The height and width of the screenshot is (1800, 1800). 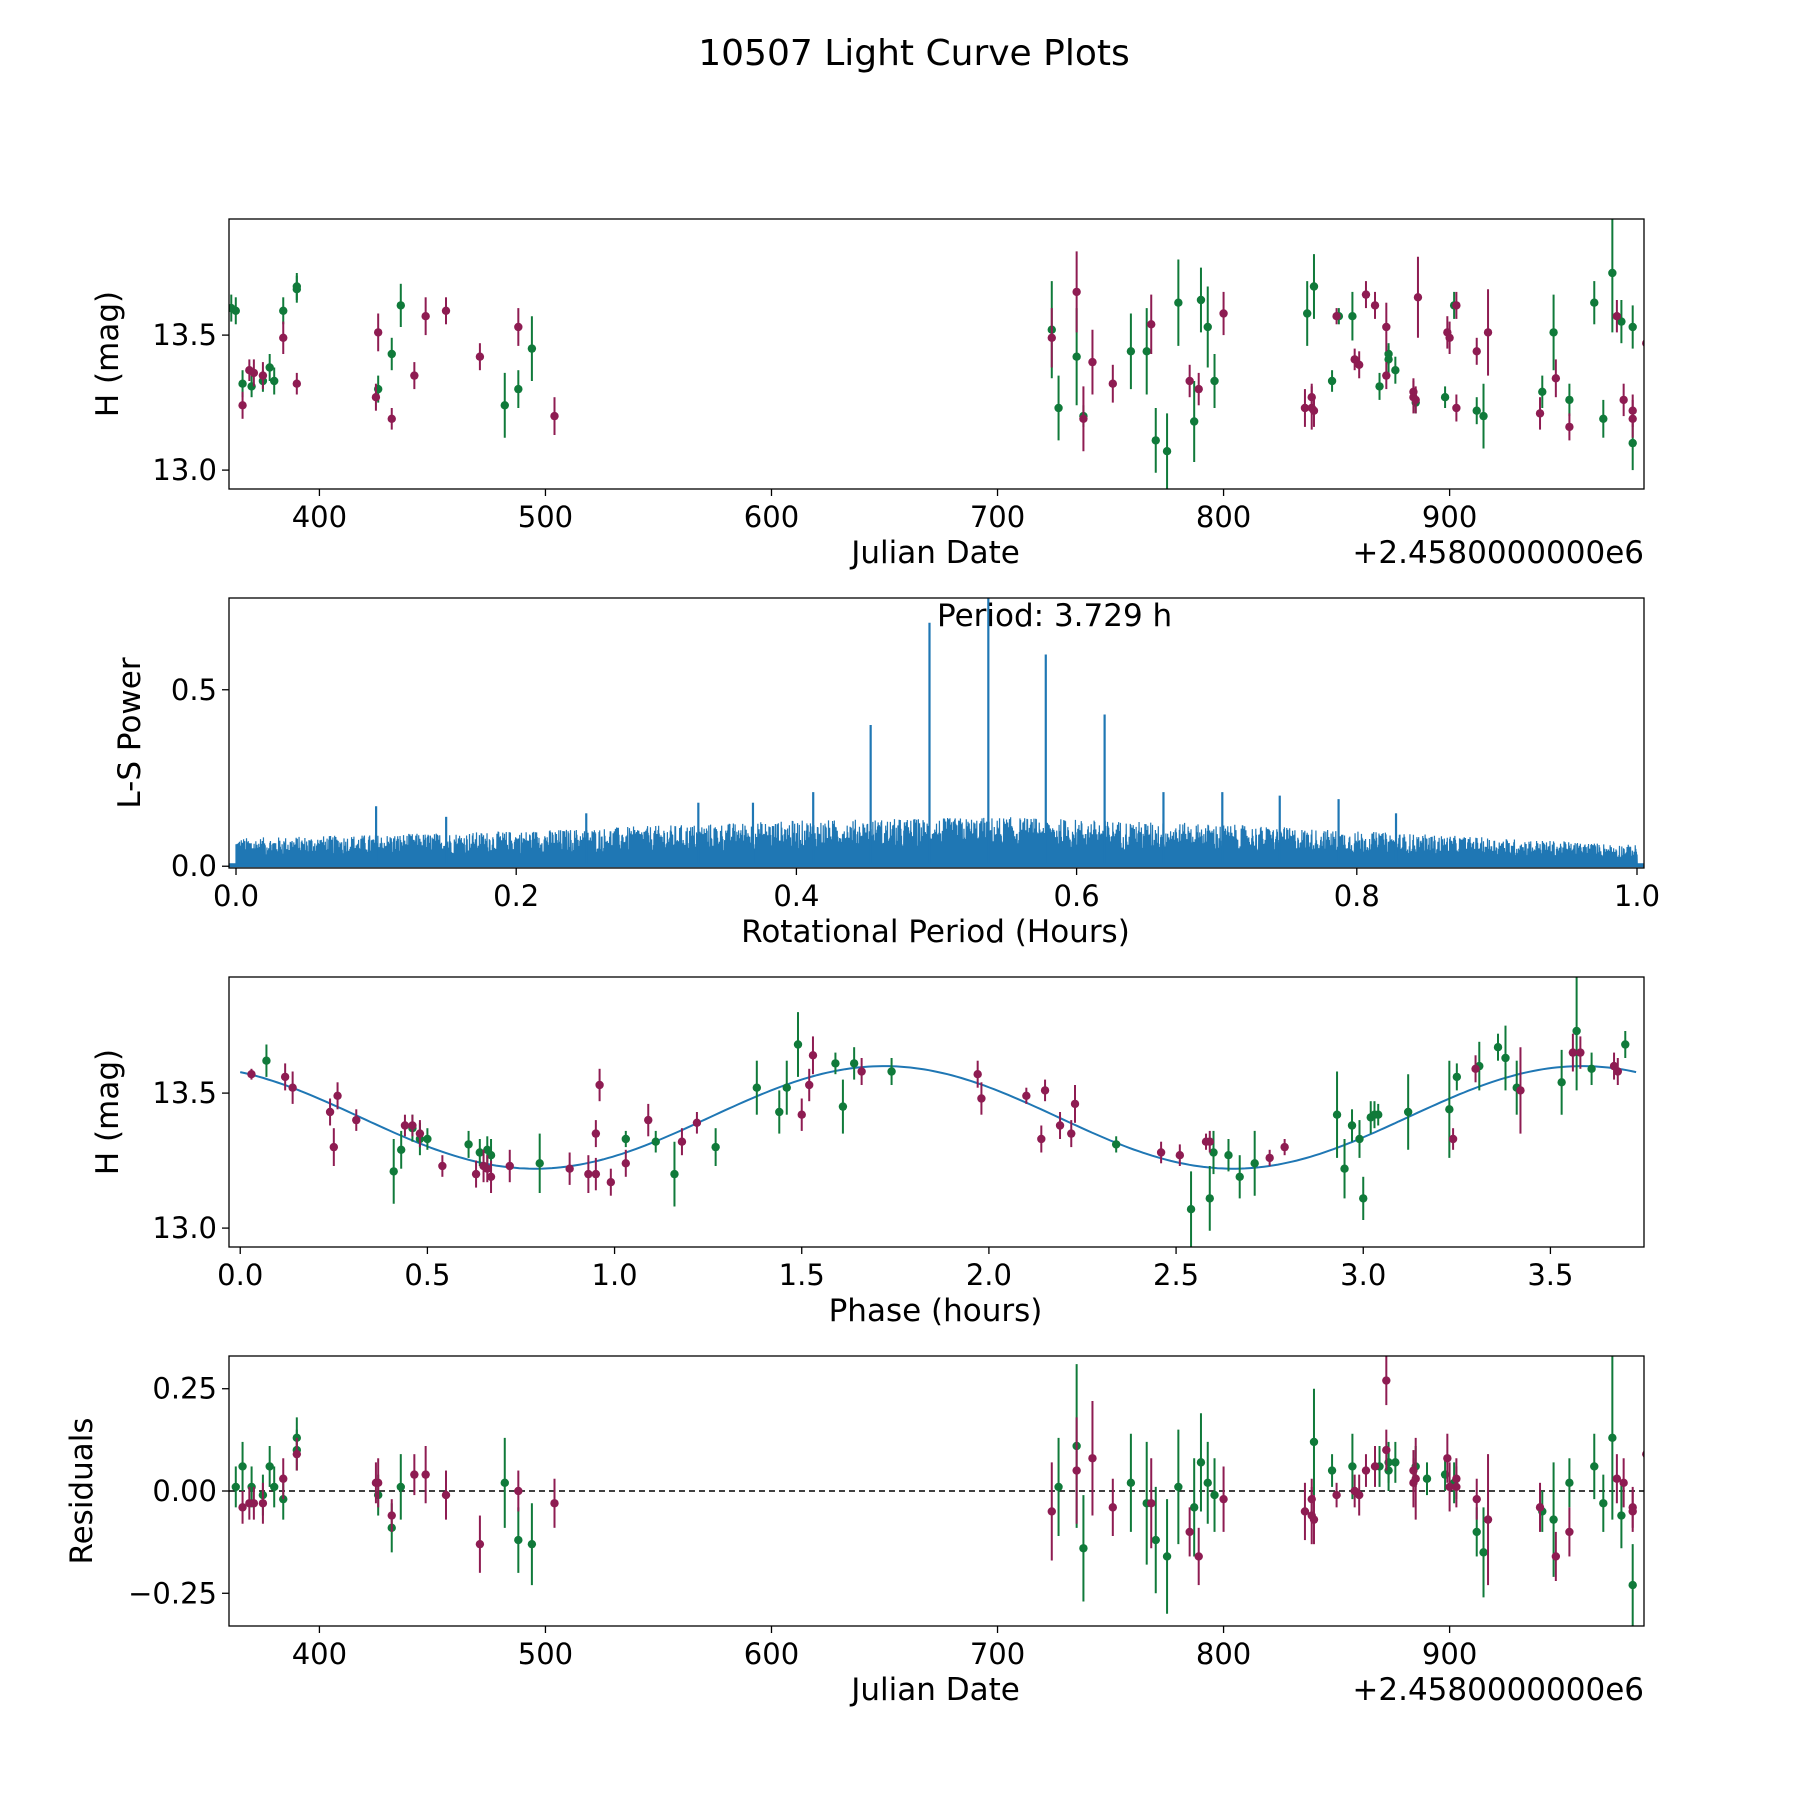 What do you see at coordinates (936, 354) in the screenshot?
I see `lightcurve-marks` at bounding box center [936, 354].